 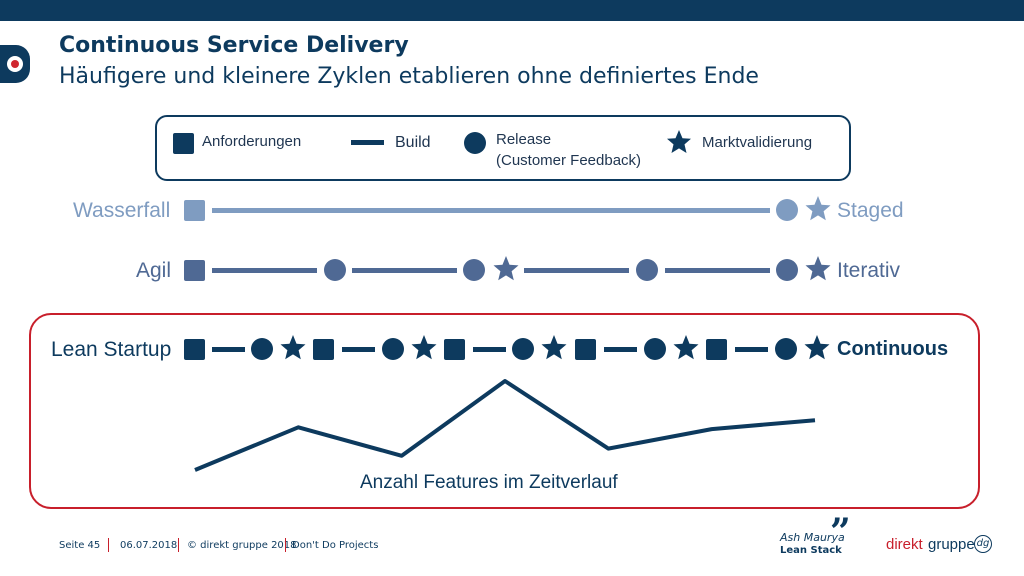 What do you see at coordinates (154, 270) in the screenshot?
I see `row-label-agil: Agil` at bounding box center [154, 270].